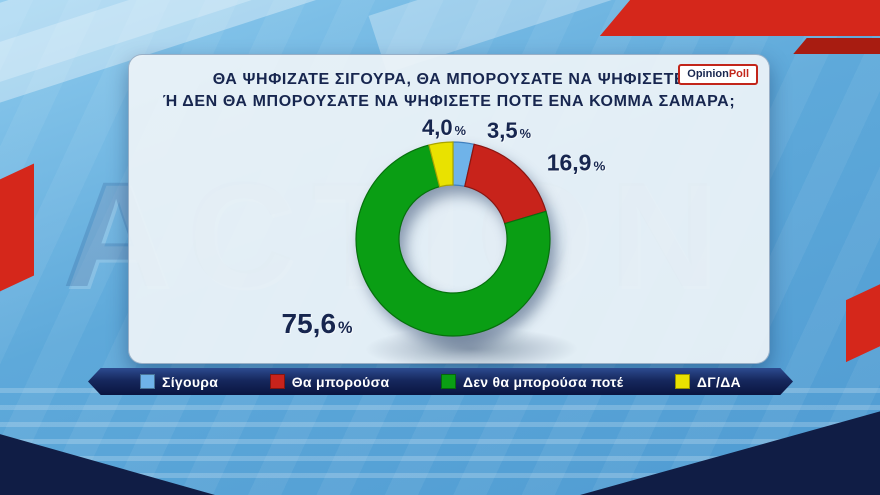 The height and width of the screenshot is (495, 880). I want to click on legend-item-sigoura: Σίγουρα, so click(179, 382).